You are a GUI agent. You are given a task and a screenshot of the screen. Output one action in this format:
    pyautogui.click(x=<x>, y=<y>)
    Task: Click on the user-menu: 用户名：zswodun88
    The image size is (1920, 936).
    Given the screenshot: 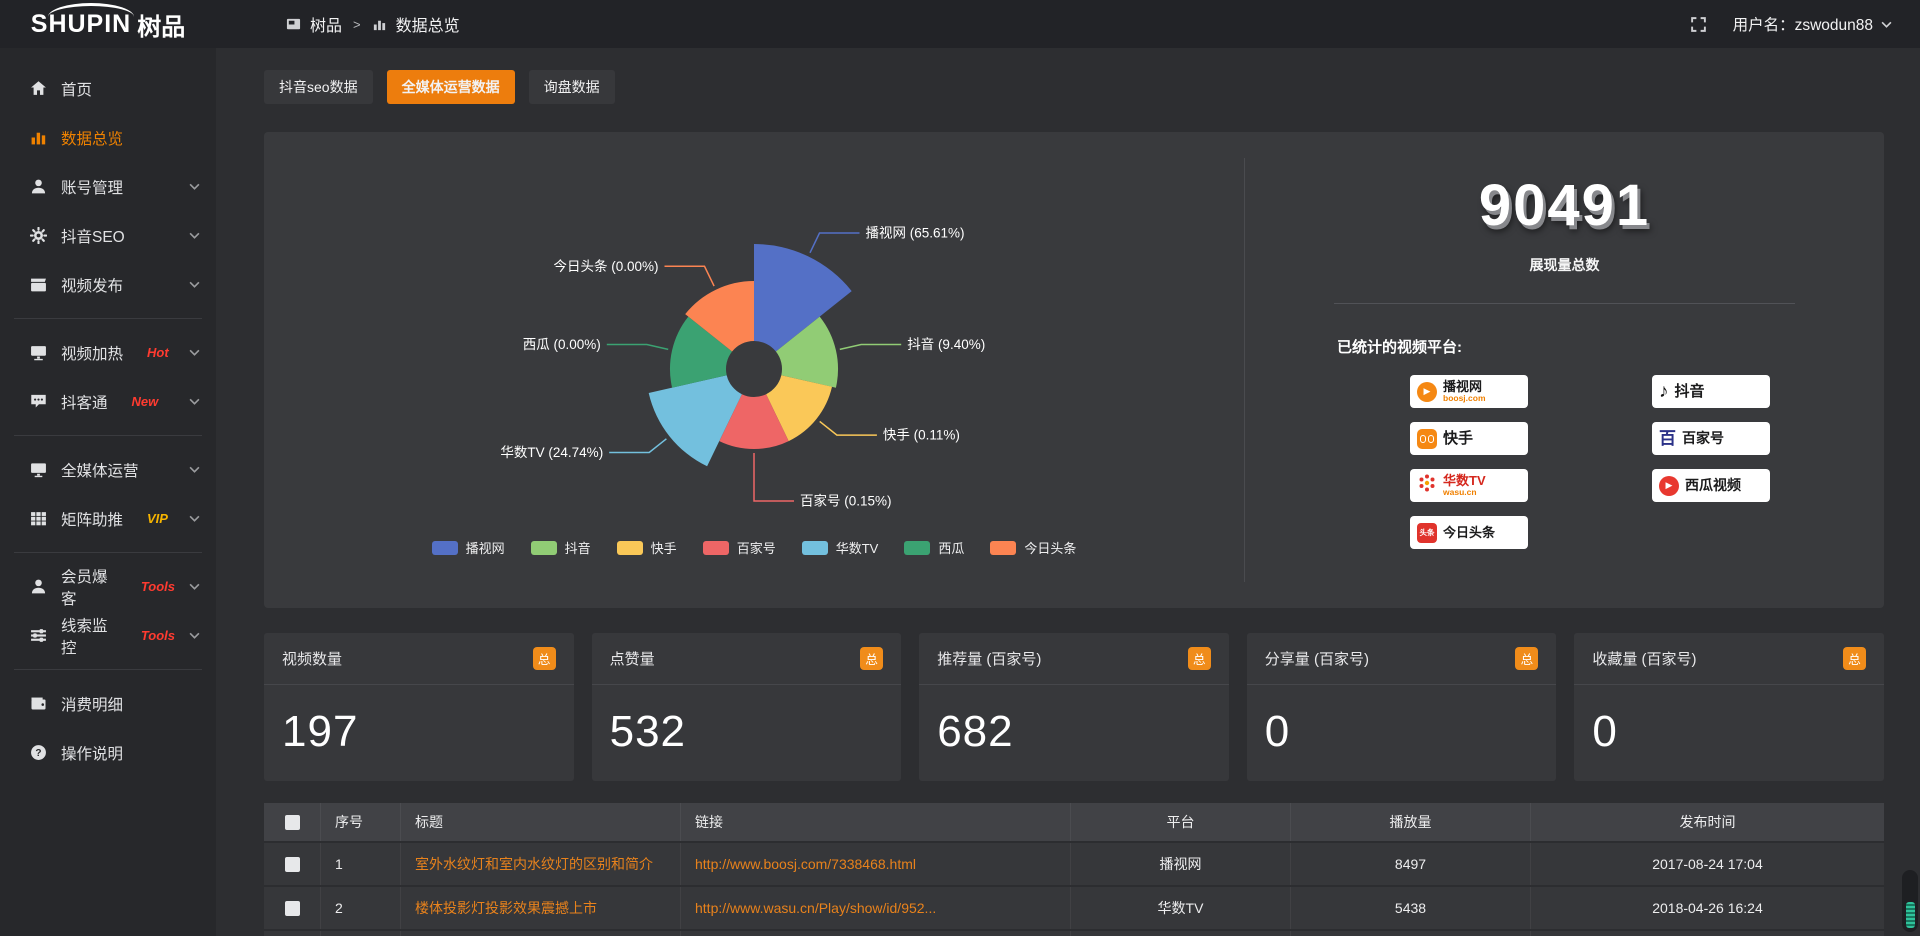 What is the action you would take?
    pyautogui.click(x=1812, y=24)
    